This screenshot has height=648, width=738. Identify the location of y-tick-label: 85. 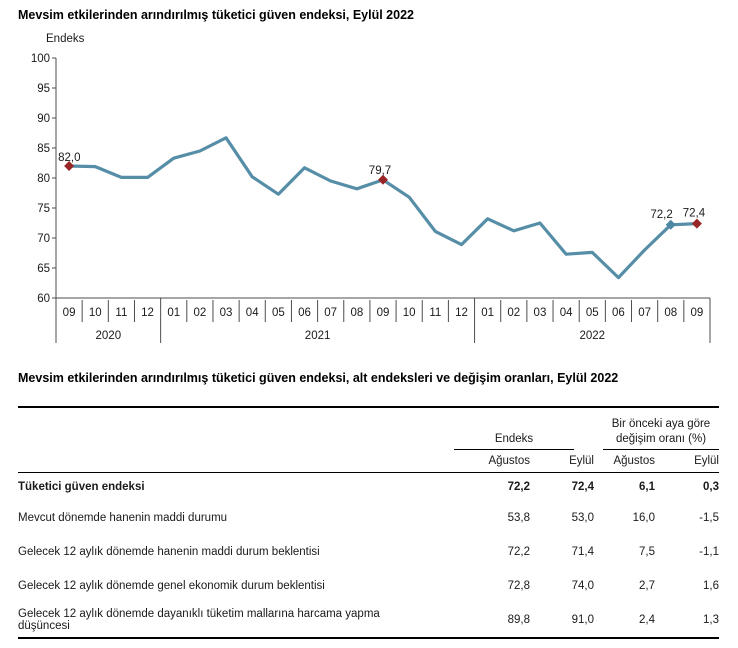
(43, 149).